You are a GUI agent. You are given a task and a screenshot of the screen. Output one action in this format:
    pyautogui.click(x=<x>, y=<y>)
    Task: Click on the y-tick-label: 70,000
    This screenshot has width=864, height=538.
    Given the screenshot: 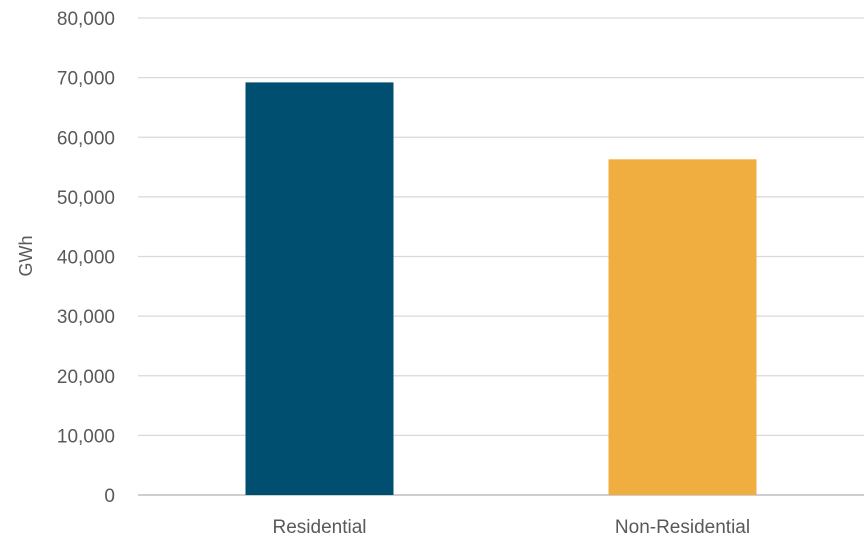 What is the action you would take?
    pyautogui.click(x=86, y=79)
    